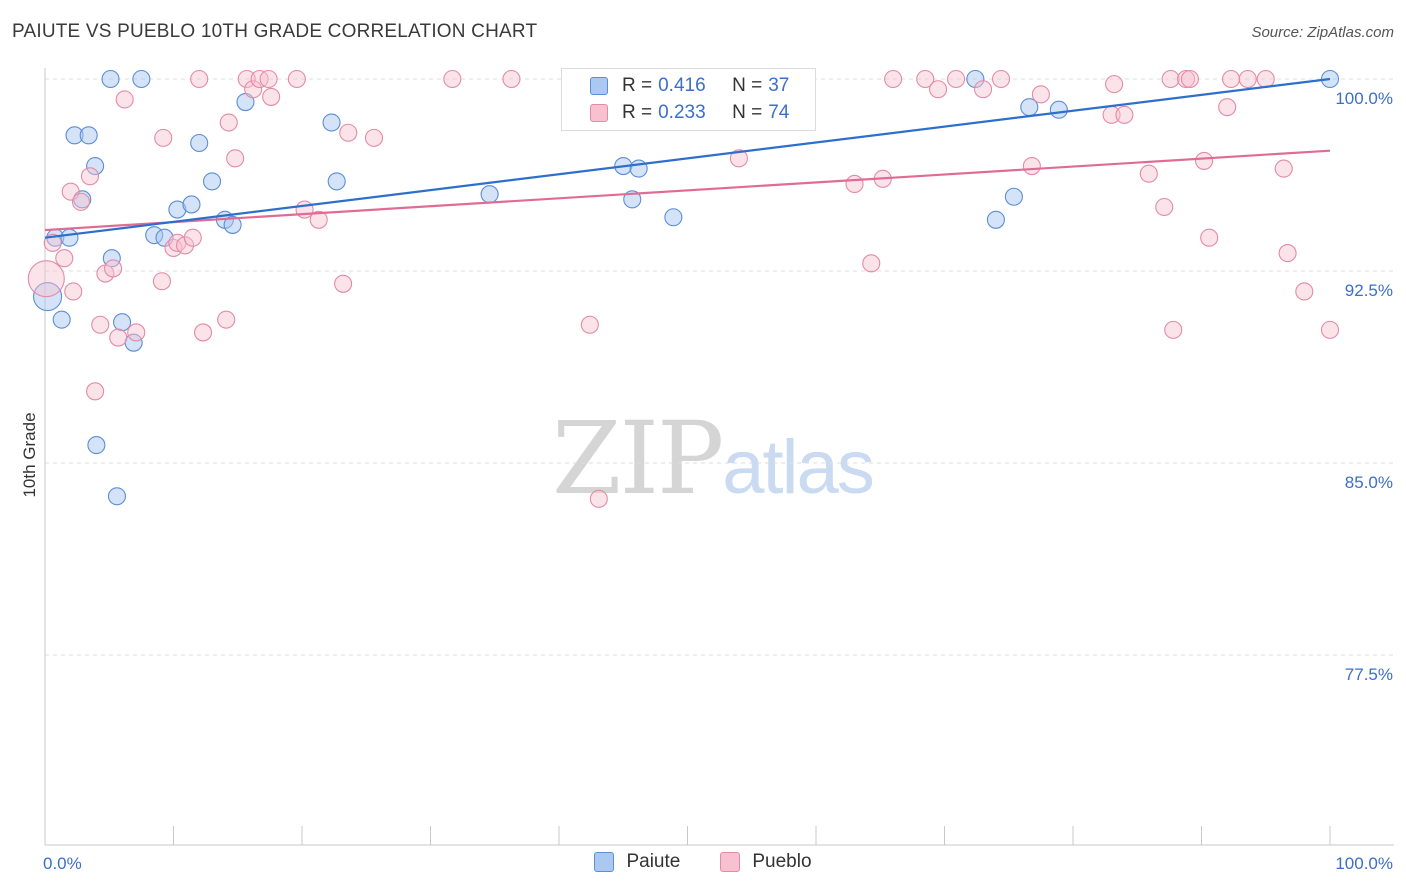 The height and width of the screenshot is (892, 1406). What do you see at coordinates (1369, 482) in the screenshot?
I see `y-tick-label: 85.0%` at bounding box center [1369, 482].